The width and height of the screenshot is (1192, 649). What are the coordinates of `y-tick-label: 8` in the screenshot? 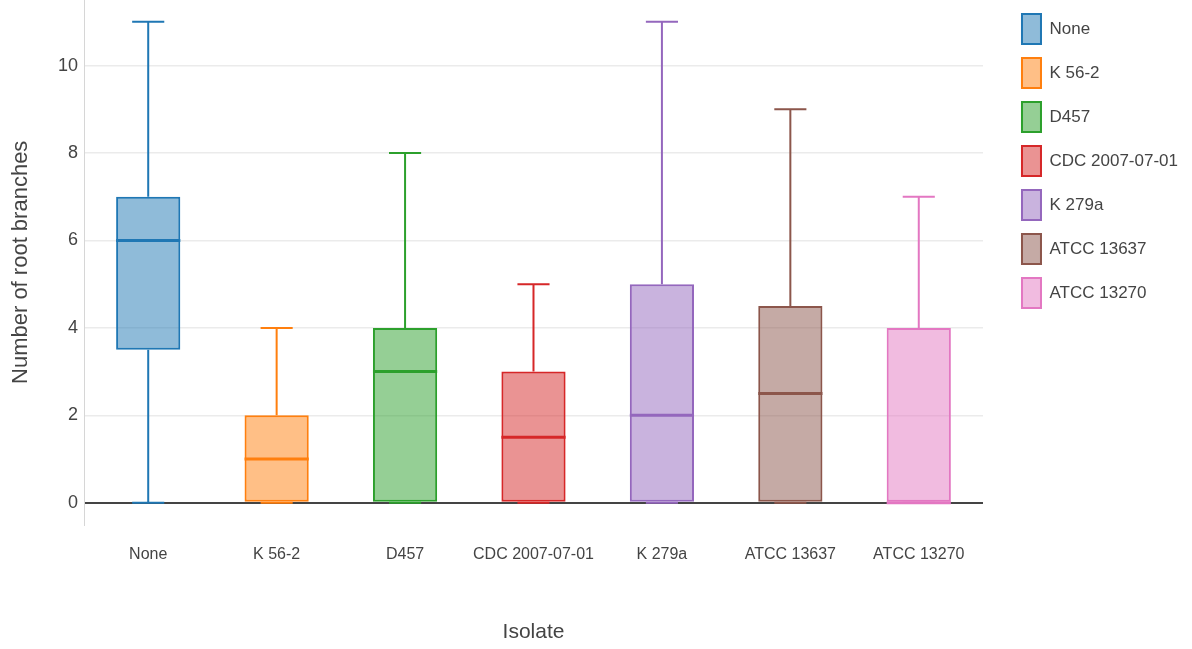 It's located at (72, 151).